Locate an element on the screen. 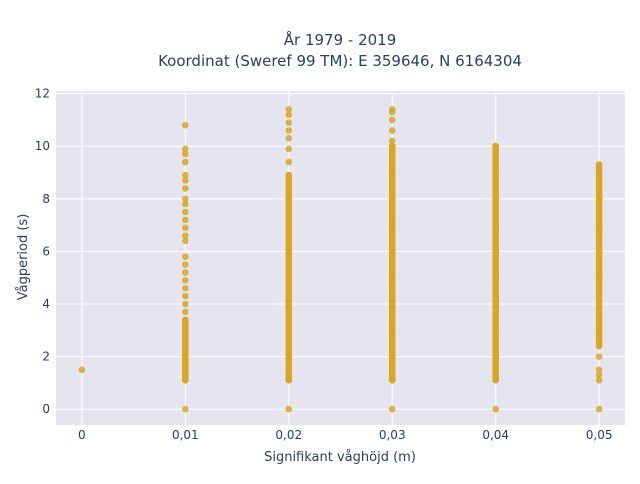 The width and height of the screenshot is (640, 484). y-tick-label: 2 is located at coordinates (46, 357).